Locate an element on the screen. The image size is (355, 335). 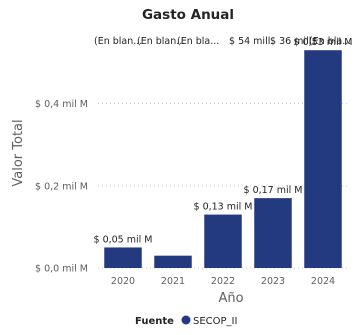
bar-2021 is located at coordinates (173, 261).